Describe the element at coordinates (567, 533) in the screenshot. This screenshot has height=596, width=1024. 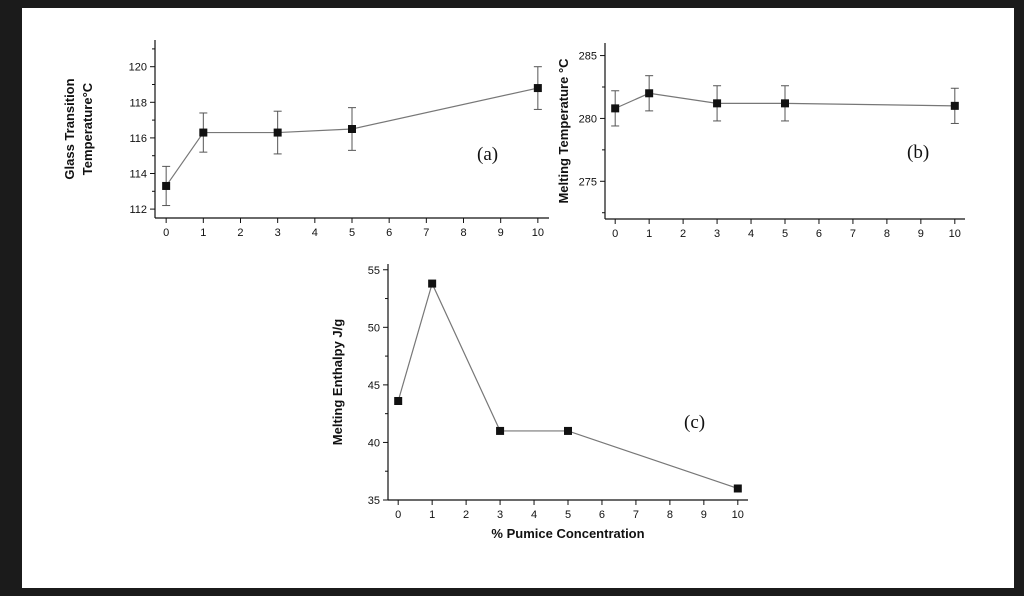
I see `x-axis-label: % Pumice Concentration` at that location.